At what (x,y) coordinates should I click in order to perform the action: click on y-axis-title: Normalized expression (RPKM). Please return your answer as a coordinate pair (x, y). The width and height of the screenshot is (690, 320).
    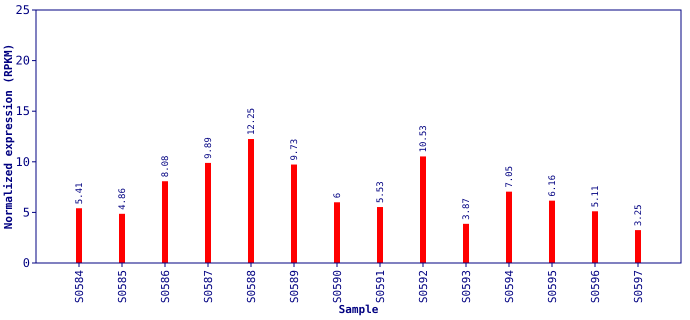
    Looking at the image, I should click on (8, 137).